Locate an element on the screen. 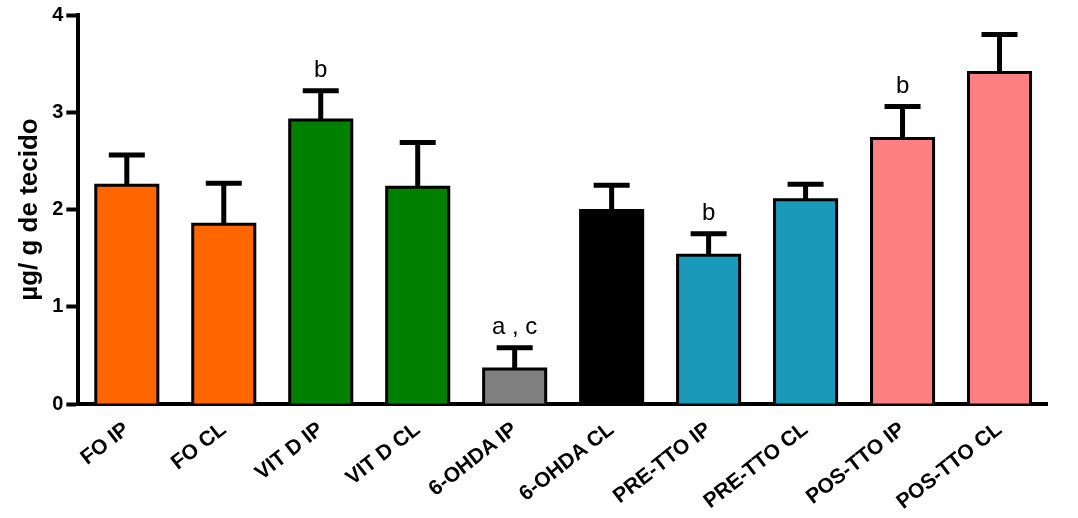 This screenshot has width=1078, height=518. x-tick-label: VIT D CL is located at coordinates (382, 452).